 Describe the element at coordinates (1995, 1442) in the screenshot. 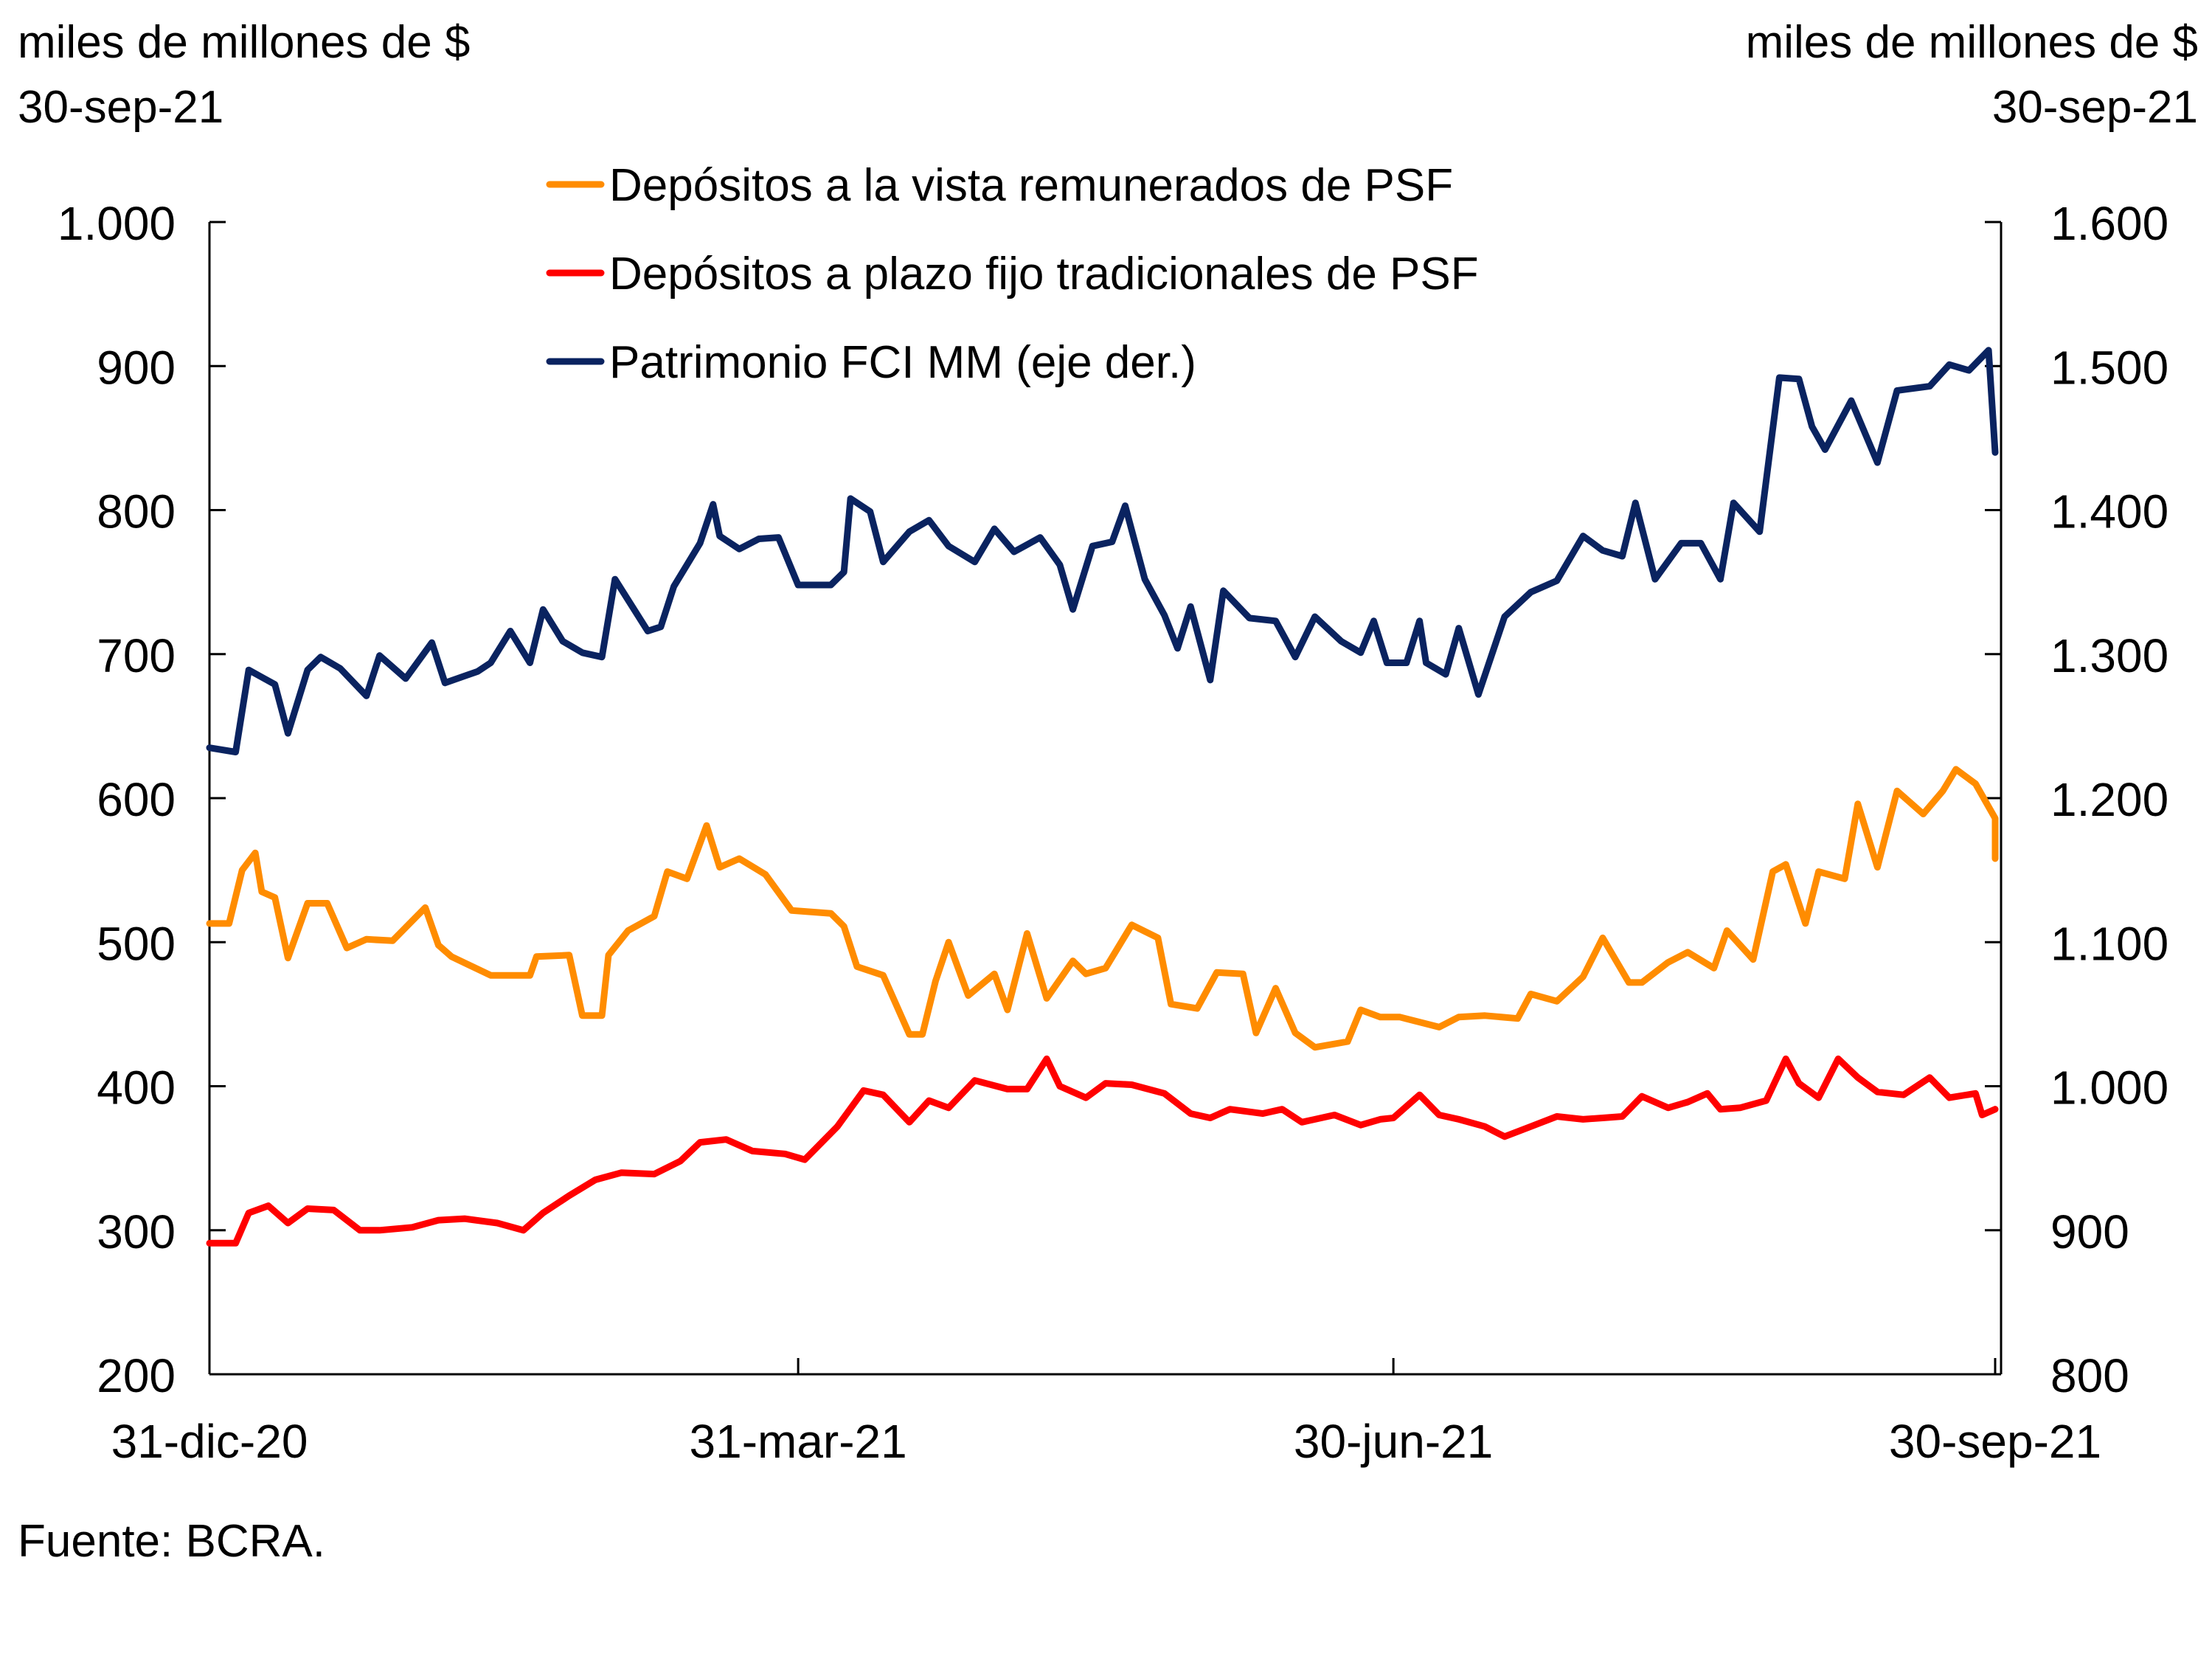

I see `x-tick-label: 30-sep-21` at that location.